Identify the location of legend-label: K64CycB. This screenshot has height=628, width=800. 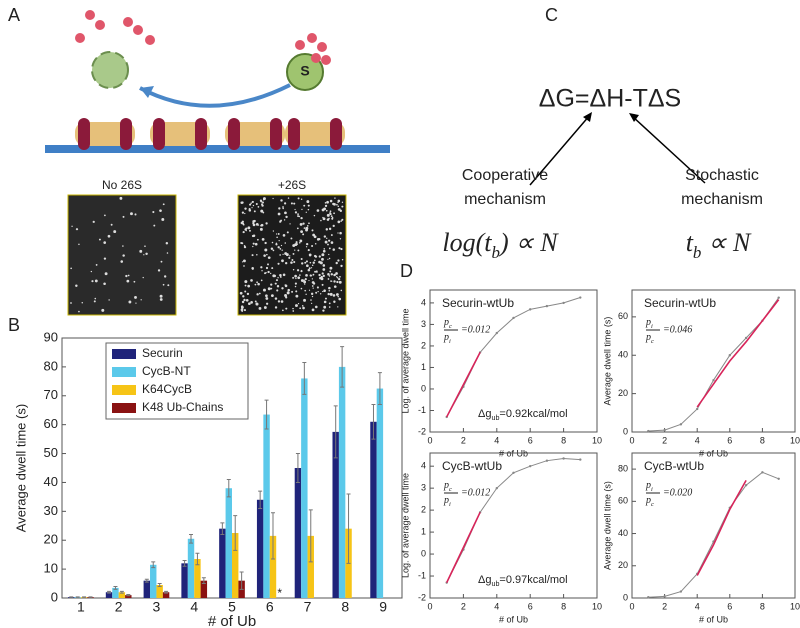
(167, 389).